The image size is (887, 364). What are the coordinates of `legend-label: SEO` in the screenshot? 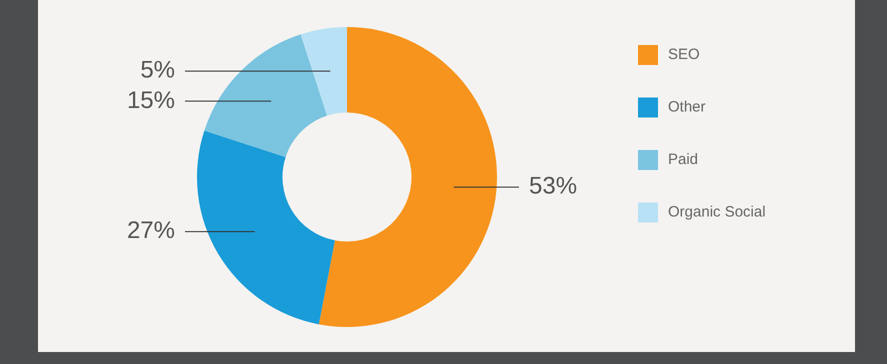 It's located at (684, 55).